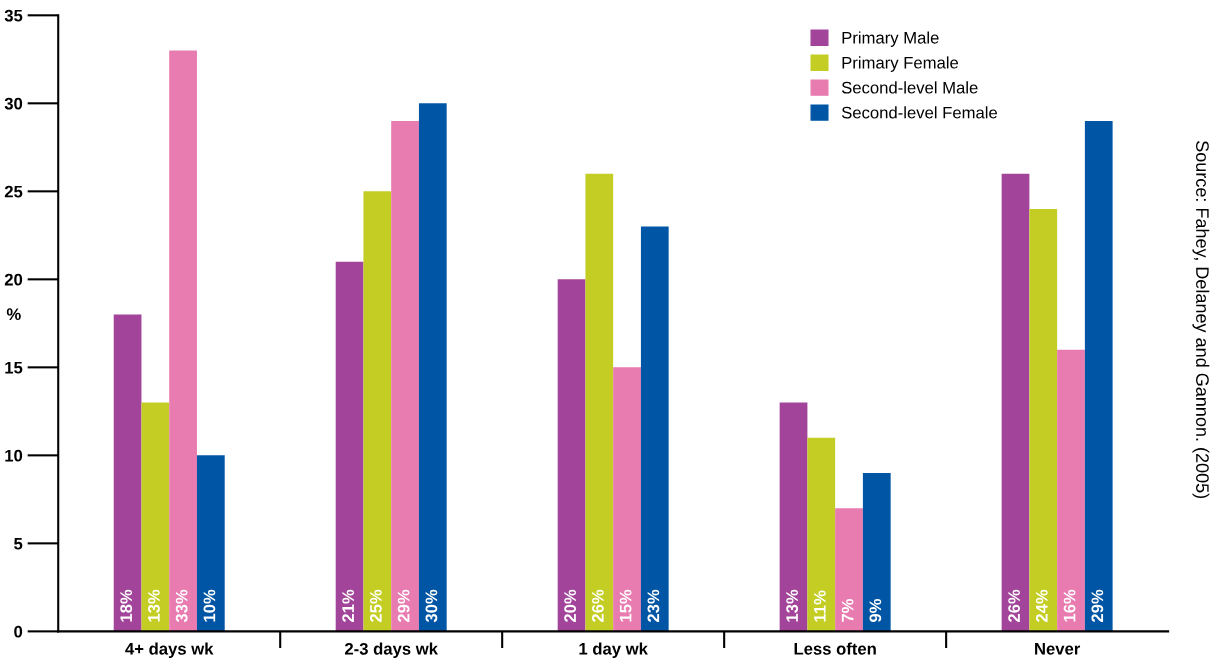 The image size is (1213, 666). I want to click on y-axis-title: %, so click(13, 314).